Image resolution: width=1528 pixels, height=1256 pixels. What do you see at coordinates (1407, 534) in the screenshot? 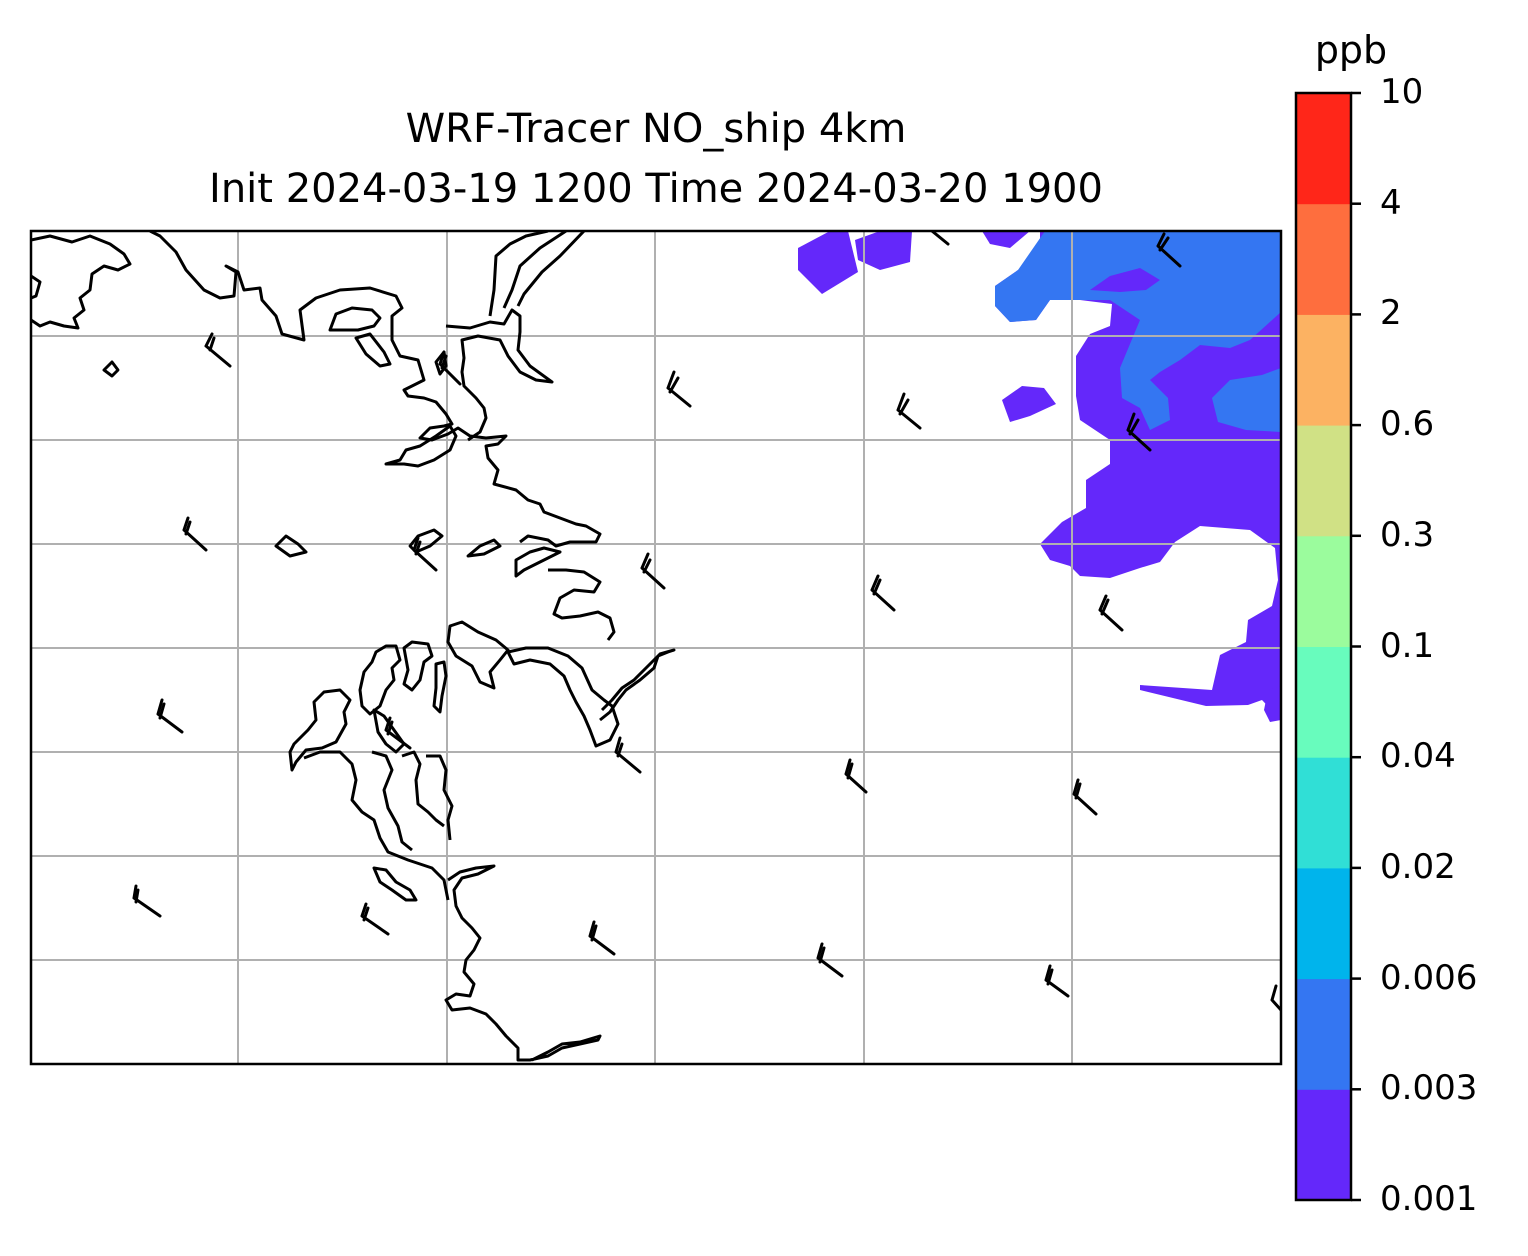
I see `colorbar-tick-label: 0.3` at bounding box center [1407, 534].